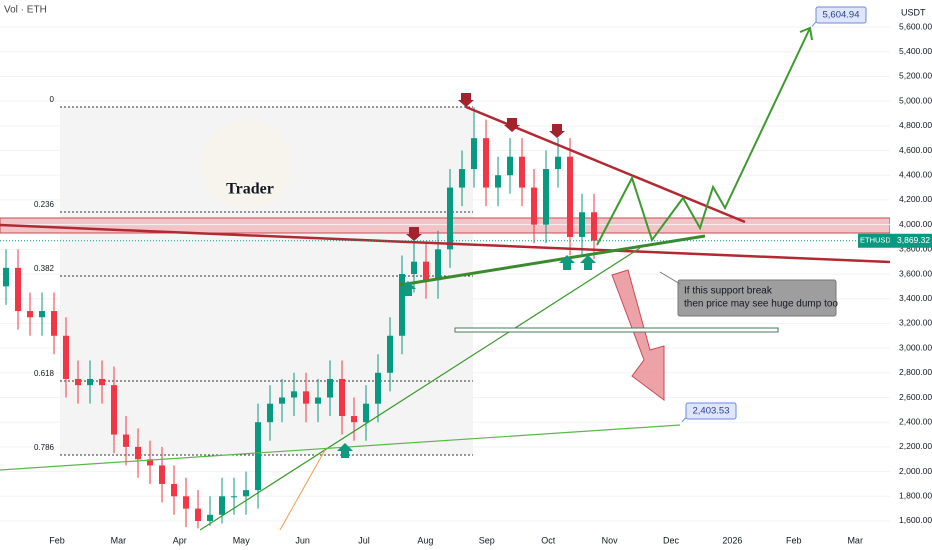 This screenshot has width=932, height=550. What do you see at coordinates (878, 240) in the screenshot?
I see `symbol-label: ETHUSDT` at bounding box center [878, 240].